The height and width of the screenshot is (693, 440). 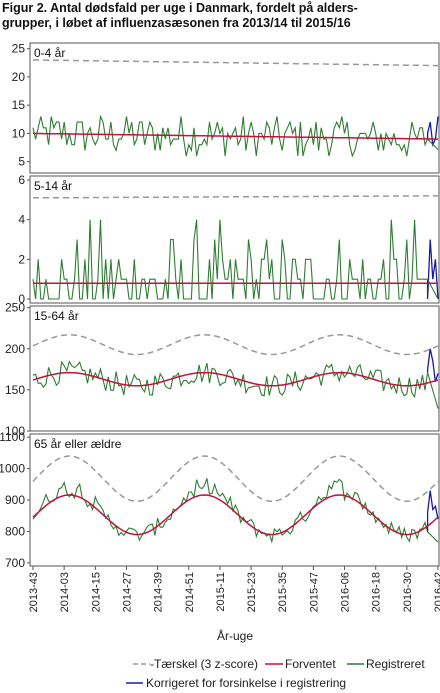 What do you see at coordinates (283, 592) in the screenshot?
I see `x-tick-label: 2015-35` at bounding box center [283, 592].